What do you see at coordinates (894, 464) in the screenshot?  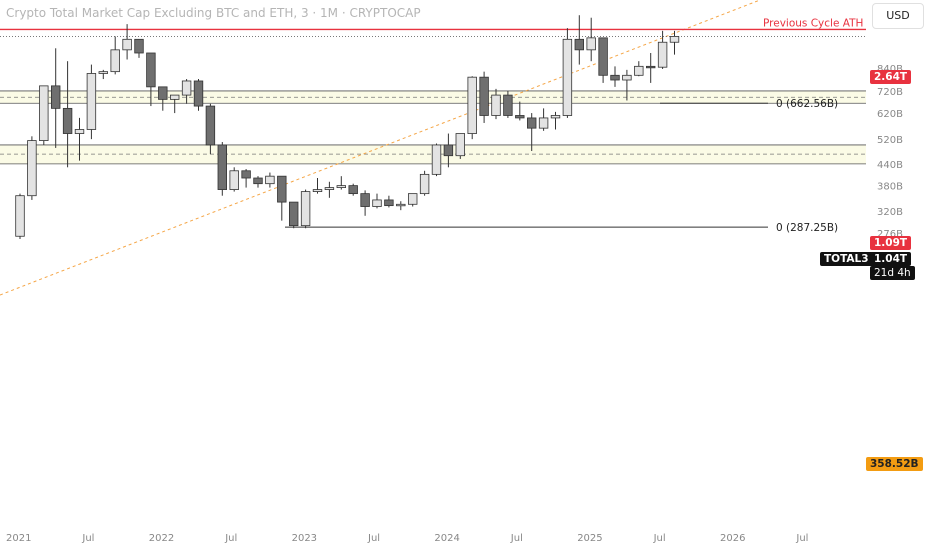 I see `low-marker-badge: 358.52B` at bounding box center [894, 464].